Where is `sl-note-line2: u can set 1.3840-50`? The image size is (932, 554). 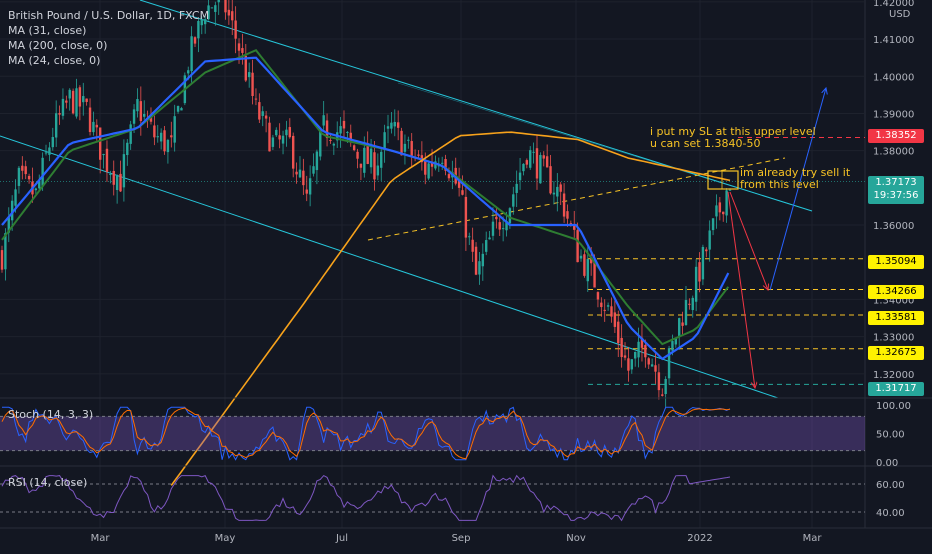
sl-note-line2: u can set 1.3840-50 is located at coordinates (705, 143).